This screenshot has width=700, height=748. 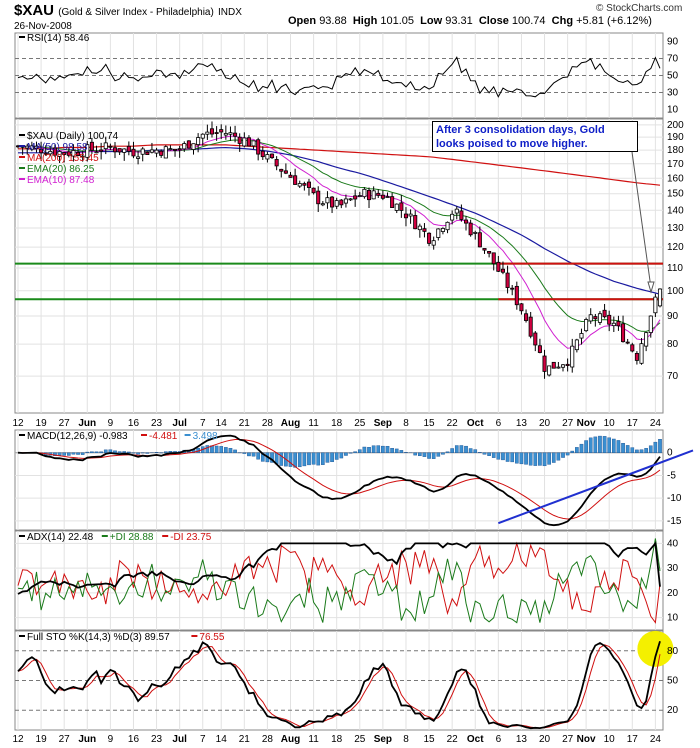 I want to click on xtick-label: 16, so click(x=134, y=423).